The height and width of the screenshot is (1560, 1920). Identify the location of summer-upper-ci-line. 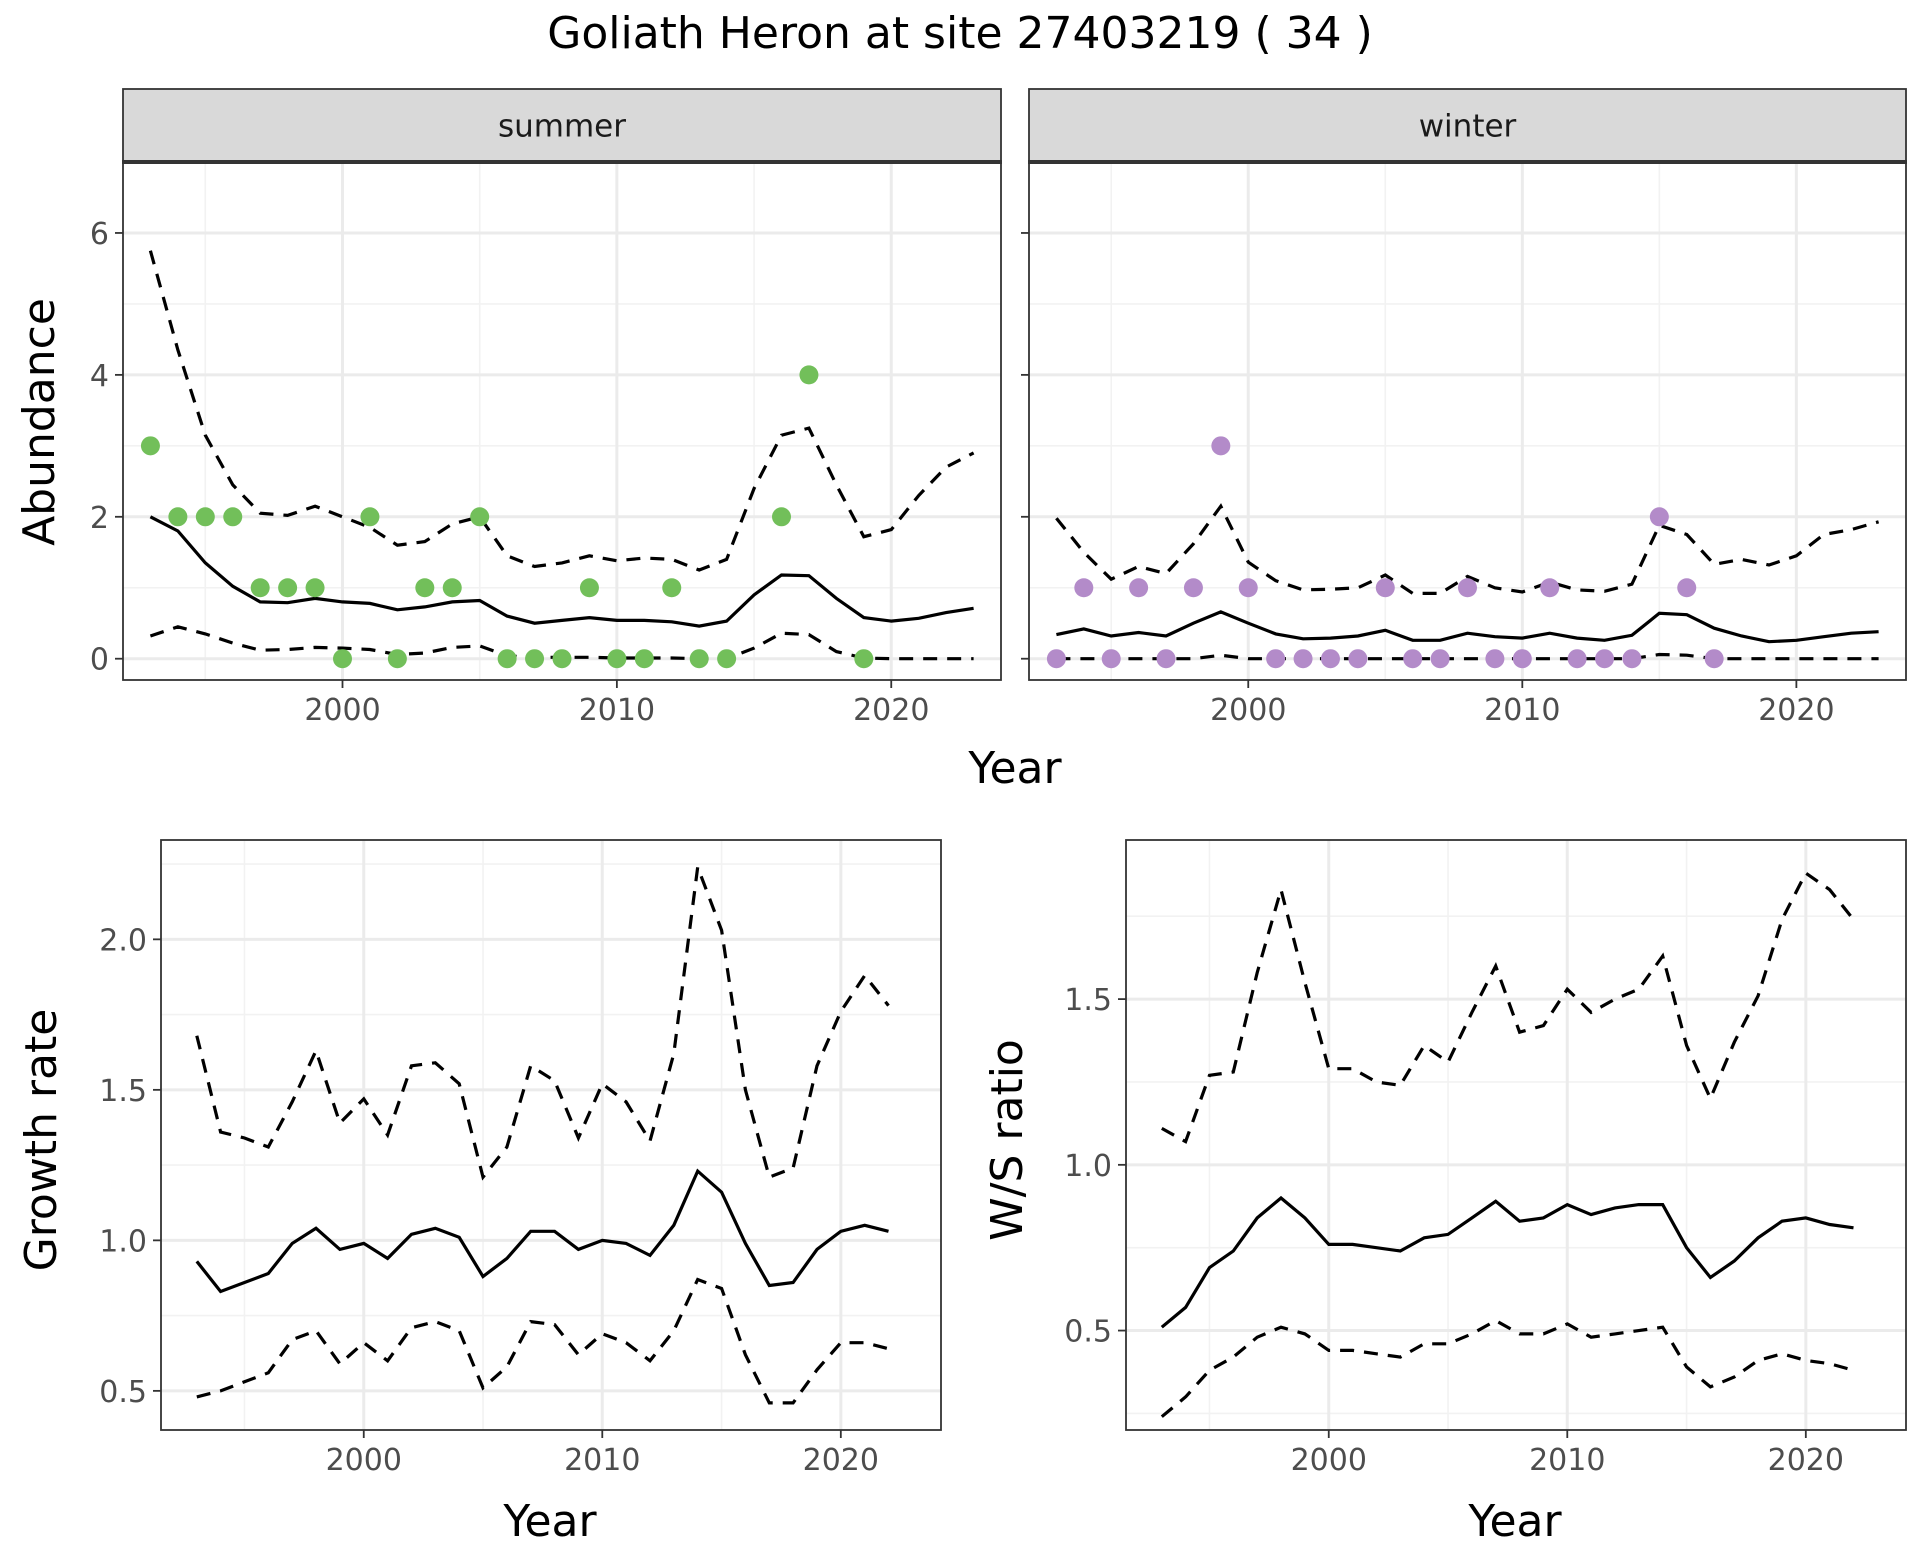
(561, 411).